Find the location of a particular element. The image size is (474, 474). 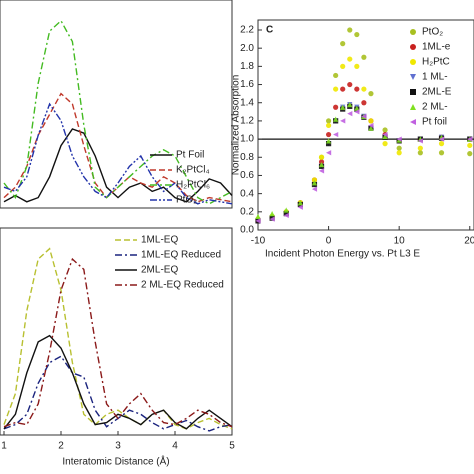

y-tick-label: 0.8 is located at coordinates (247, 157).